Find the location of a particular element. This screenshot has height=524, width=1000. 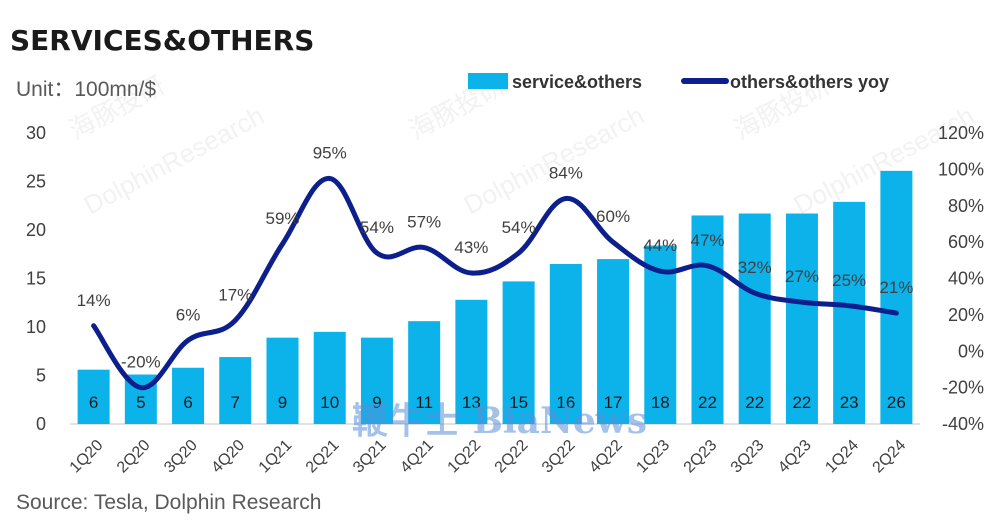

x-axis-tick: 4Q23 is located at coordinates (795, 457).